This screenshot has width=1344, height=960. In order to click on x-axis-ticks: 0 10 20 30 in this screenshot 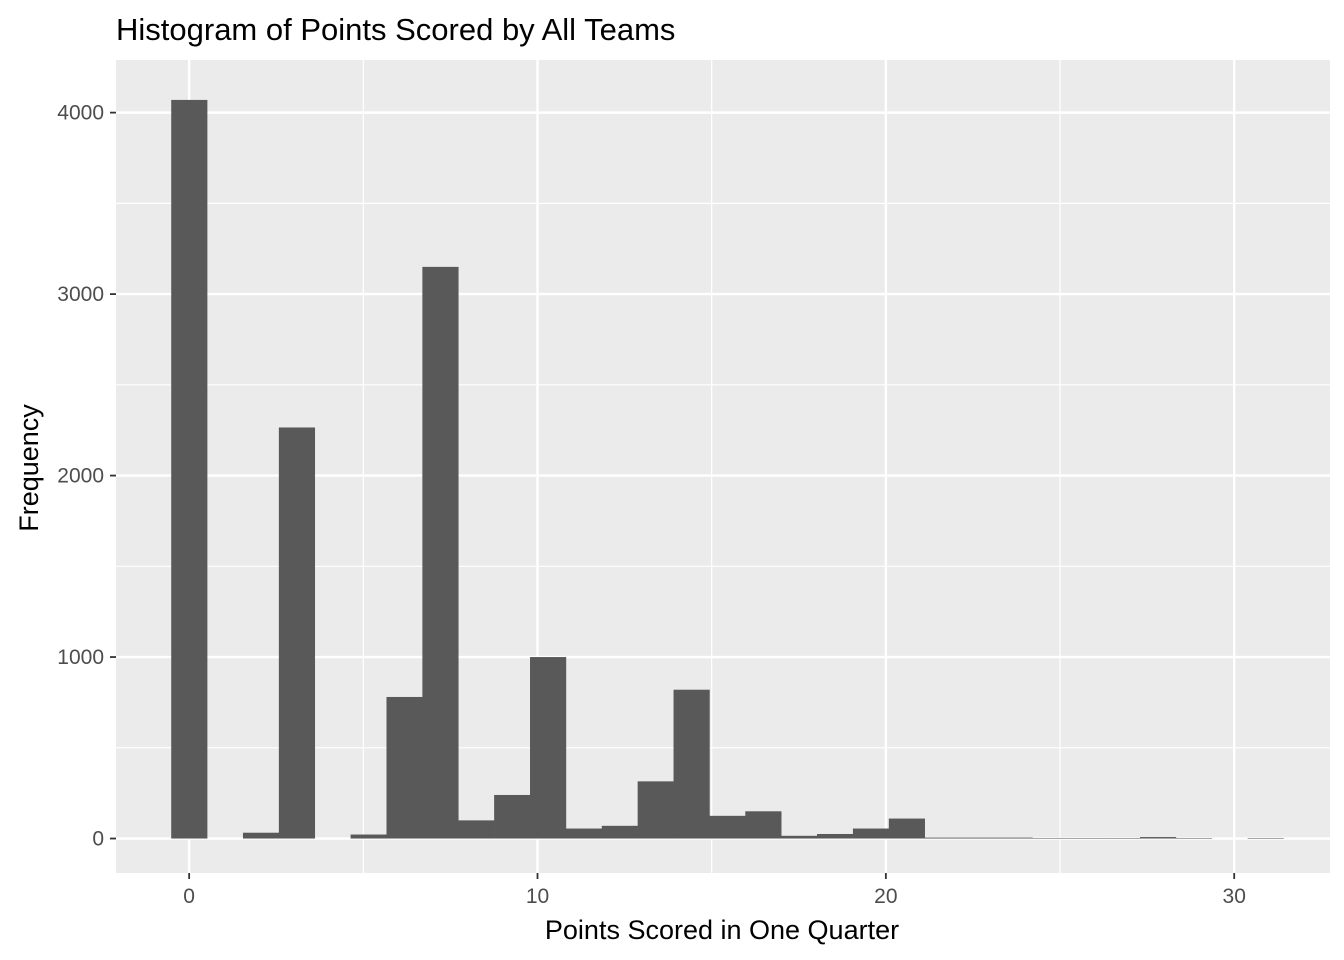, I will do `click(714, 890)`.